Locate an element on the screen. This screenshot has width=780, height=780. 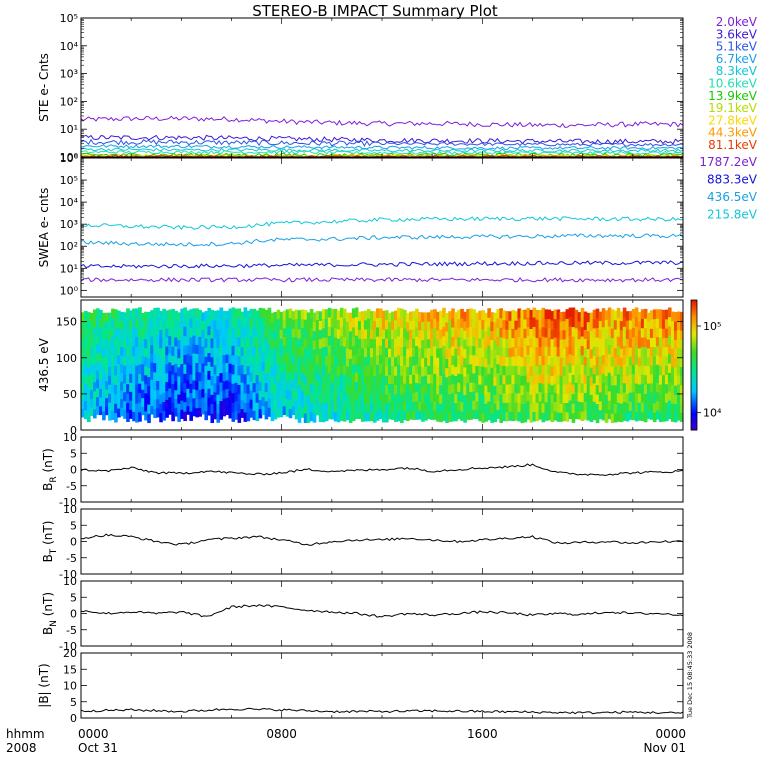
swea-series-2158ev is located at coordinates (382, 223).